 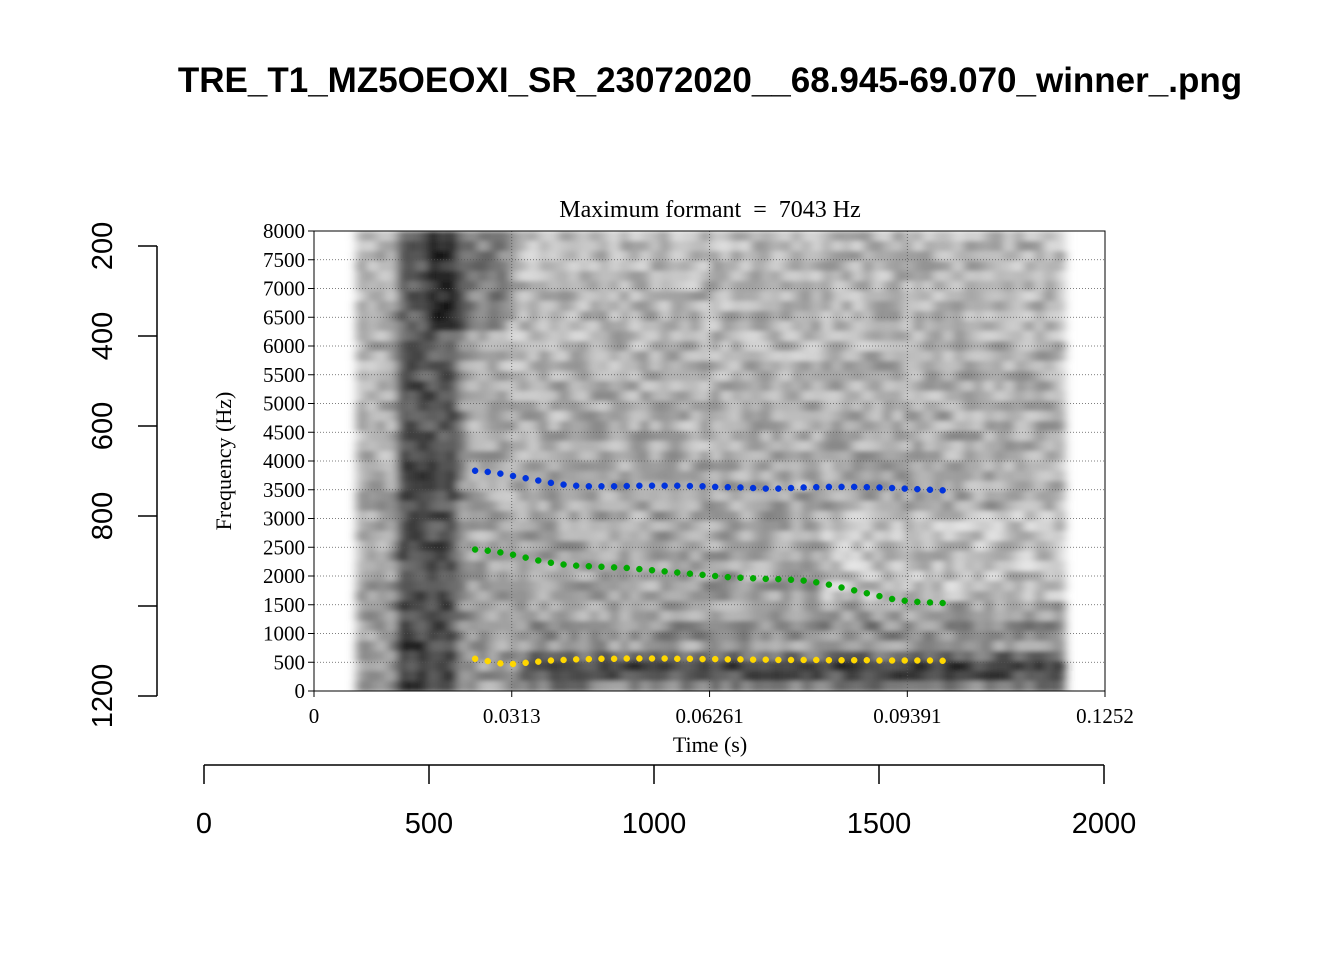 What do you see at coordinates (284, 605) in the screenshot?
I see `y-tick-label: 1500` at bounding box center [284, 605].